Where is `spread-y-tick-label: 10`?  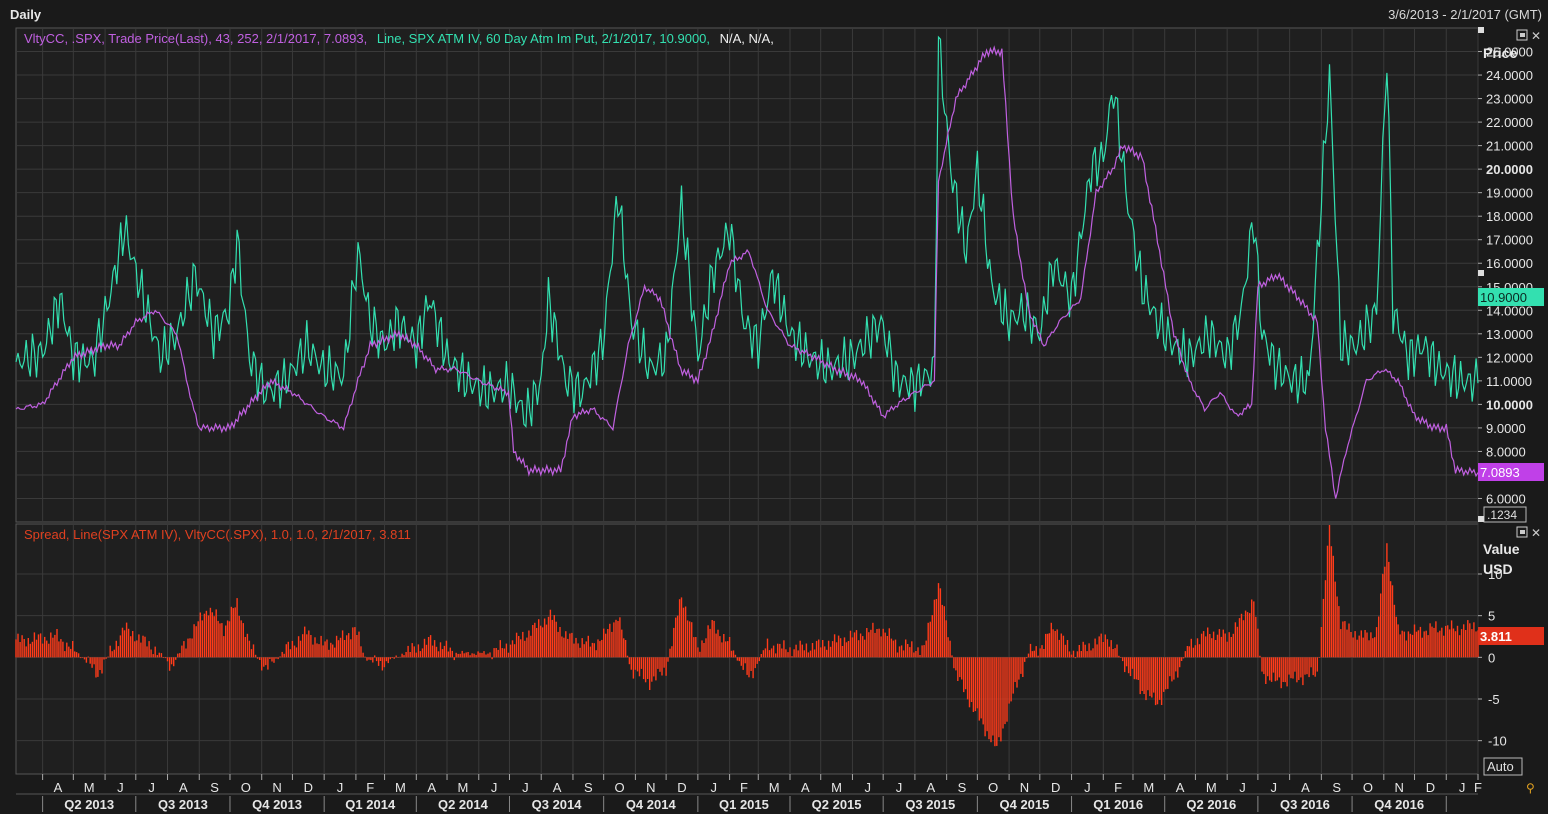
spread-y-tick-label: 10 is located at coordinates (1495, 574).